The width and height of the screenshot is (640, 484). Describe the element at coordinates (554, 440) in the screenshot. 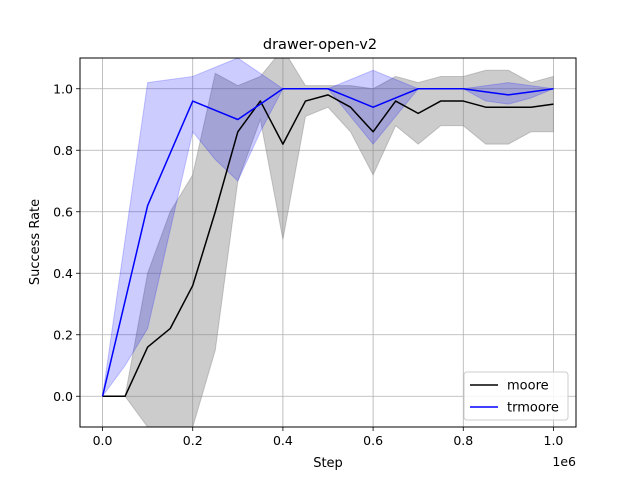

I see `x-tick-label: 1.0` at that location.